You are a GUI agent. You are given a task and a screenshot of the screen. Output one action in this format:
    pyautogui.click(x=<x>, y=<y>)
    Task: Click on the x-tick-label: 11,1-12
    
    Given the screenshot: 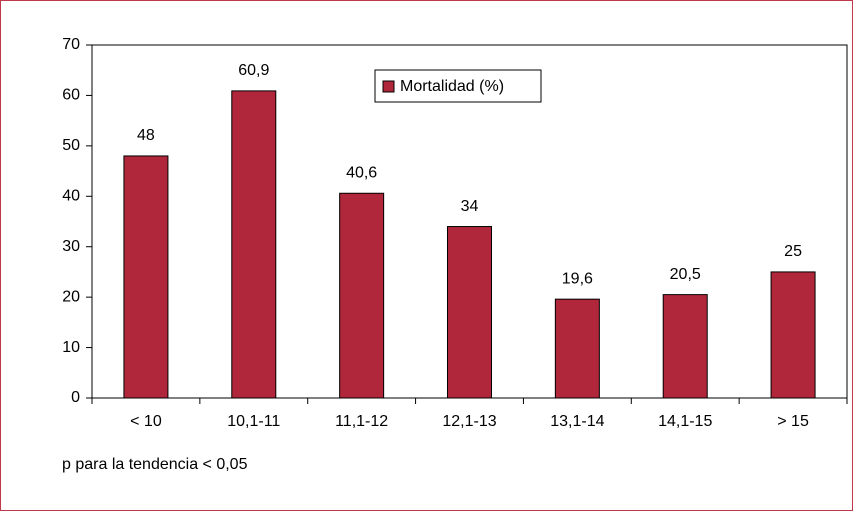 What is the action you would take?
    pyautogui.click(x=361, y=421)
    